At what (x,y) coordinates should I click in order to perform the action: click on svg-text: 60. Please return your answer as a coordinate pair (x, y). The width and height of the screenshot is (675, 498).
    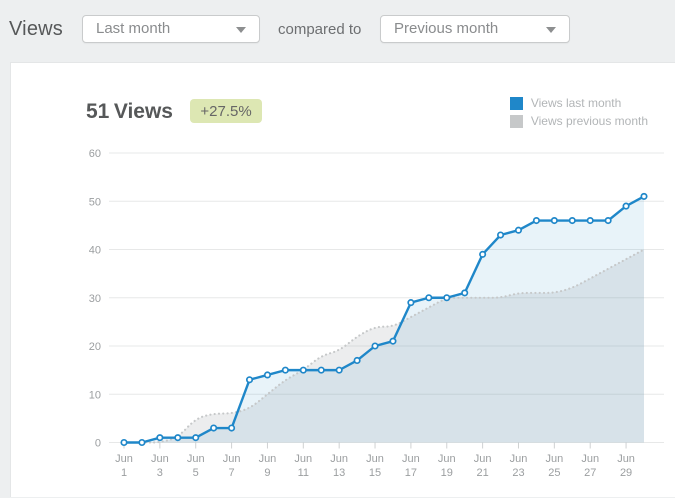
    Looking at the image, I should click on (95, 154).